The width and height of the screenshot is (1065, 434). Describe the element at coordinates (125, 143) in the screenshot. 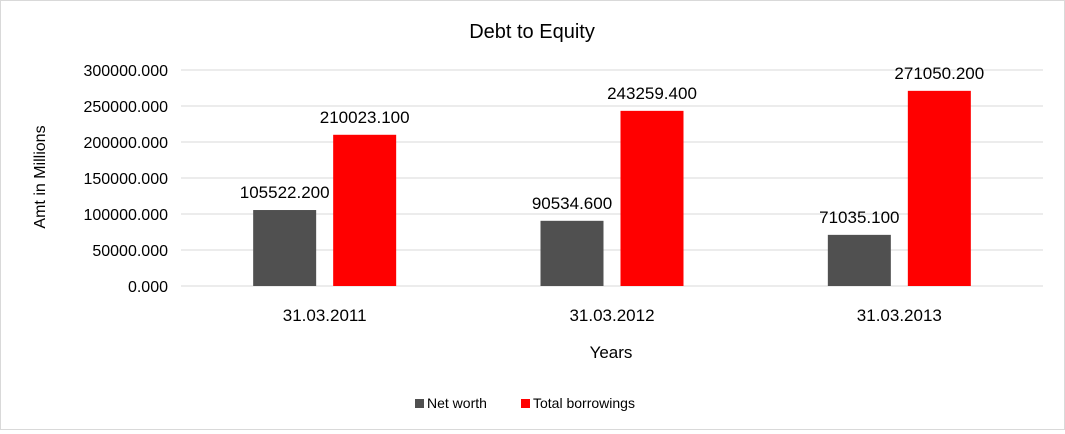

I see `y-tick-label: 200000.000` at that location.